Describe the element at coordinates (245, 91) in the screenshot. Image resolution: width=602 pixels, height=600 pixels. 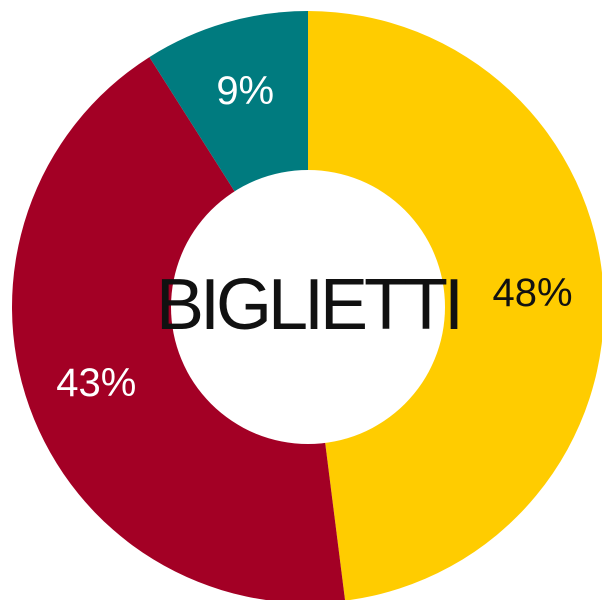
I see `slice-label-2: 9%` at that location.